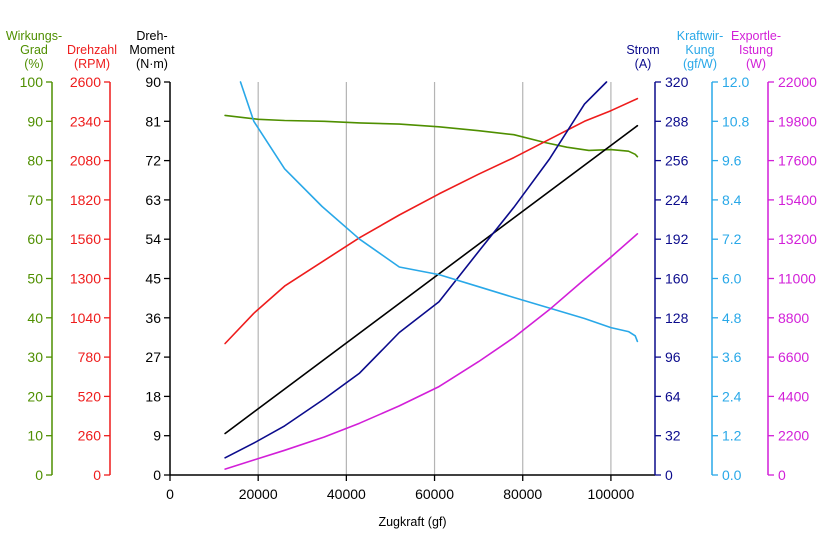  What do you see at coordinates (153, 239) in the screenshot?
I see `y-tick-label-torque: 54` at bounding box center [153, 239].